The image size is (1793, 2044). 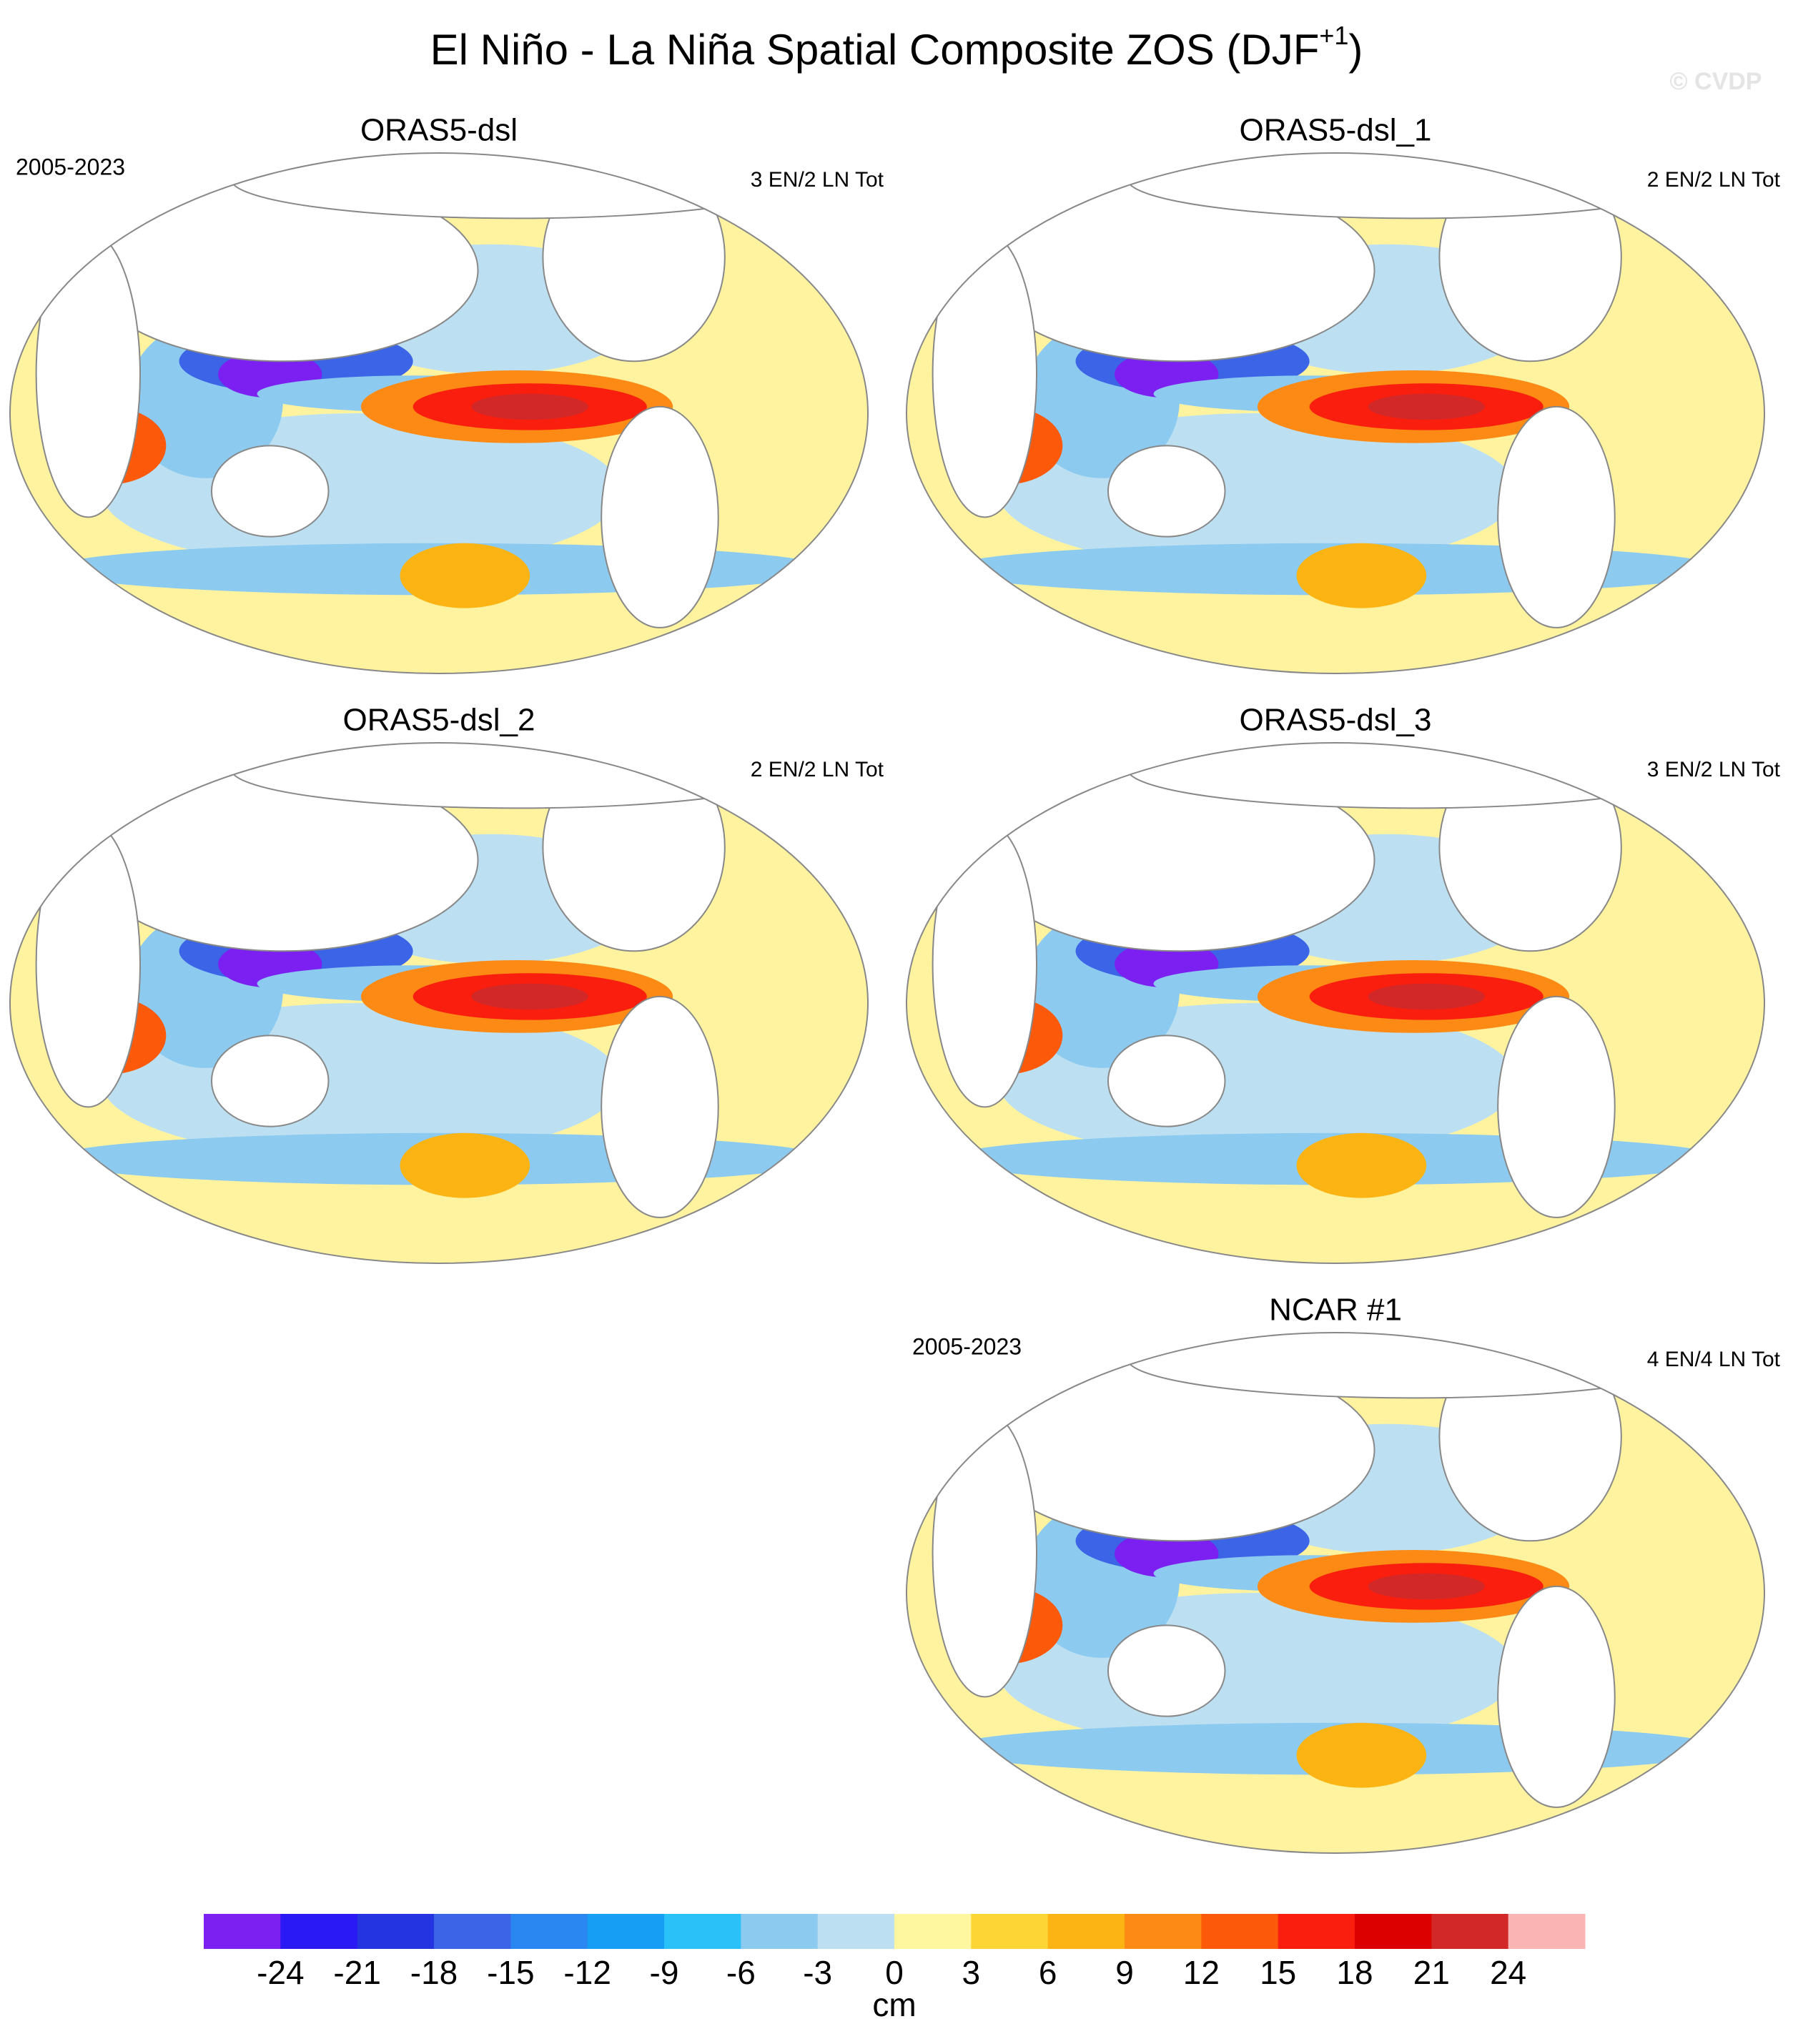 What do you see at coordinates (894, 2004) in the screenshot?
I see `colorbar-label: cm` at bounding box center [894, 2004].